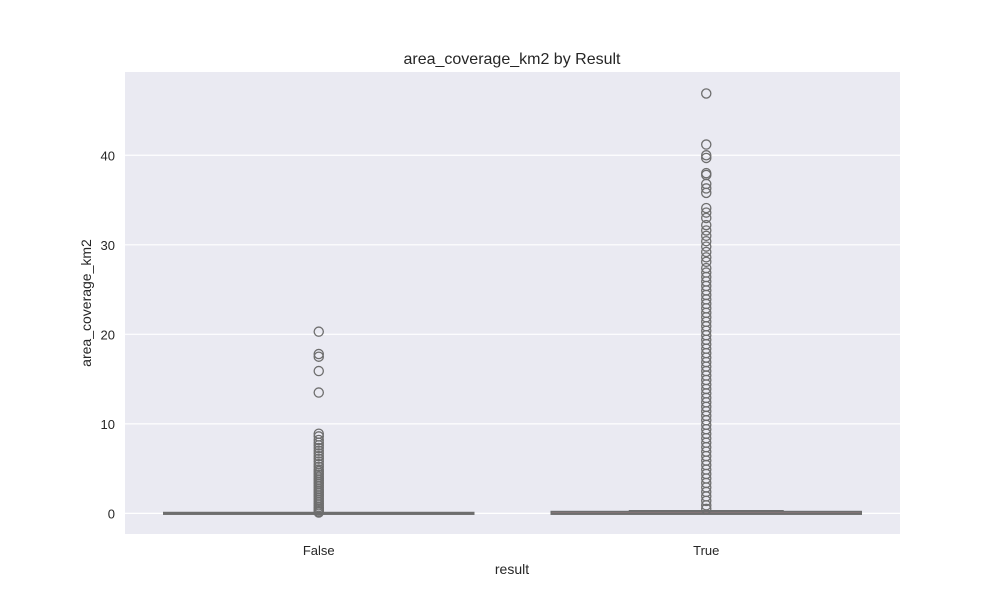  What do you see at coordinates (512, 569) in the screenshot?
I see `x-axis-label: result` at bounding box center [512, 569].